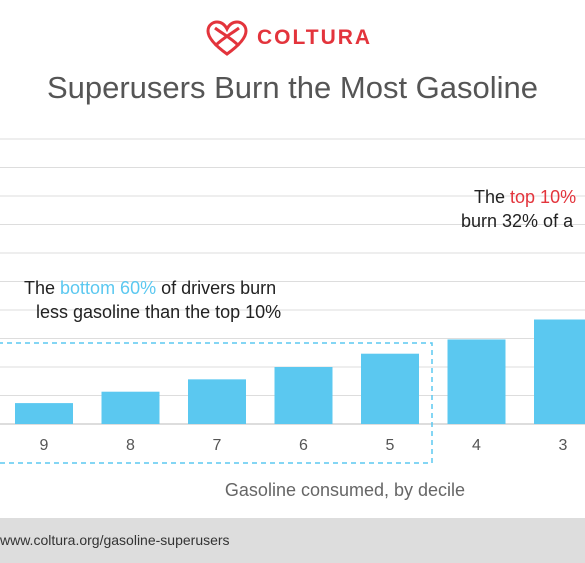  I want to click on tick-label-7: 7, so click(217, 445).